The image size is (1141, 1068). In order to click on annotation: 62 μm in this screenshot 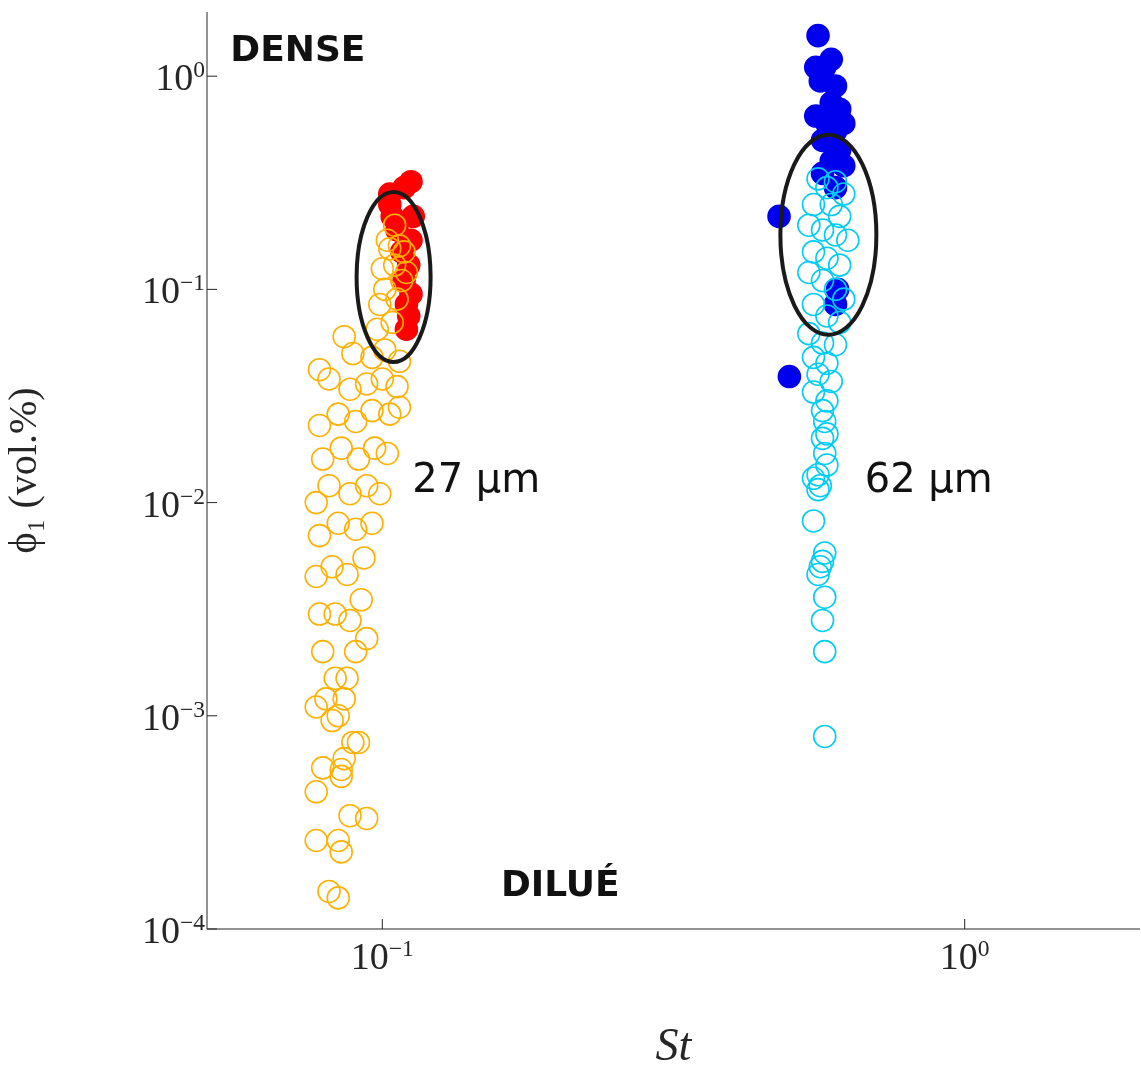, I will do `click(928, 477)`.